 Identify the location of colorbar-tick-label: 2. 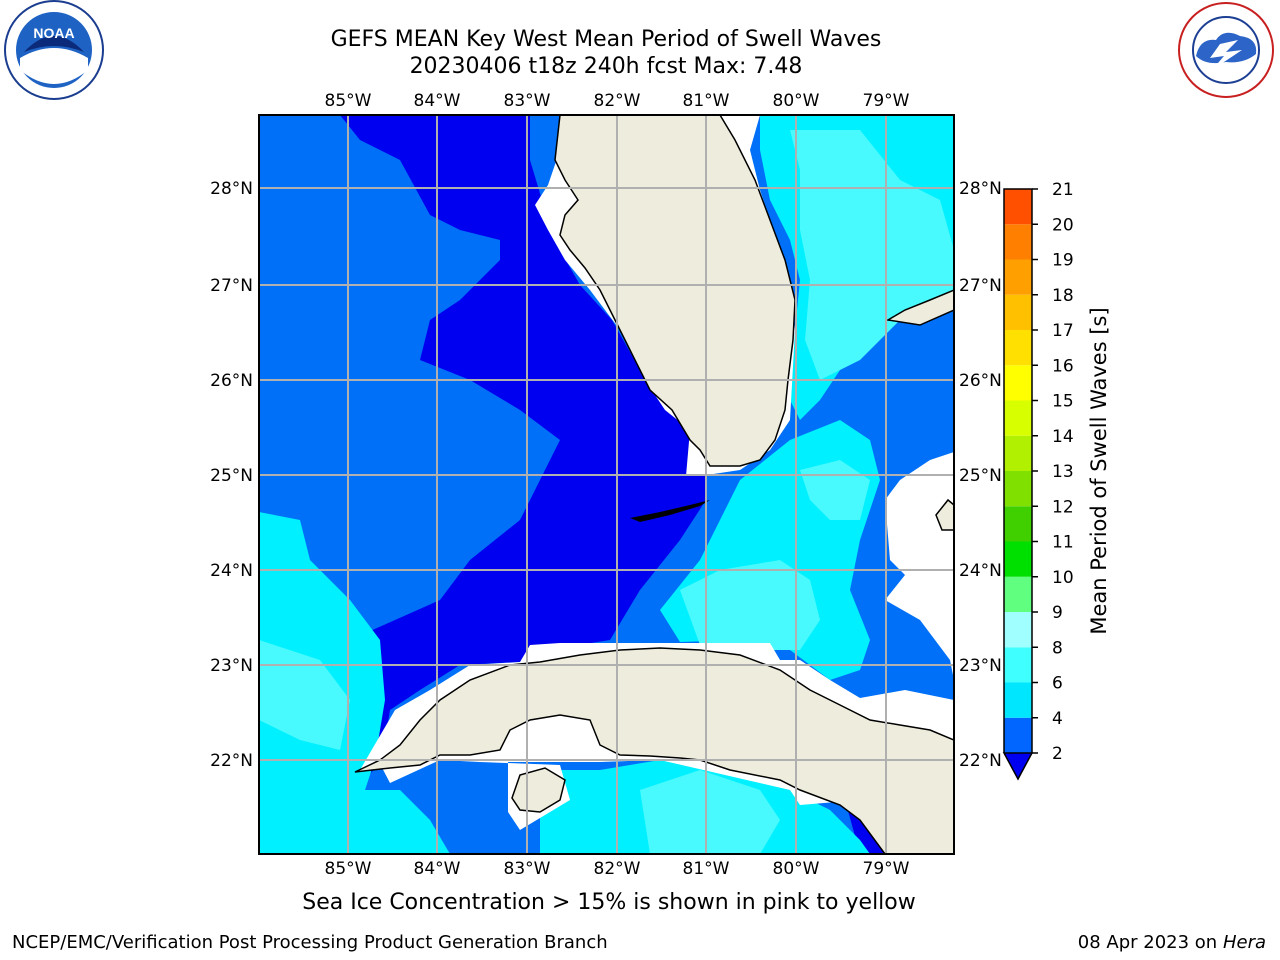
(1057, 754).